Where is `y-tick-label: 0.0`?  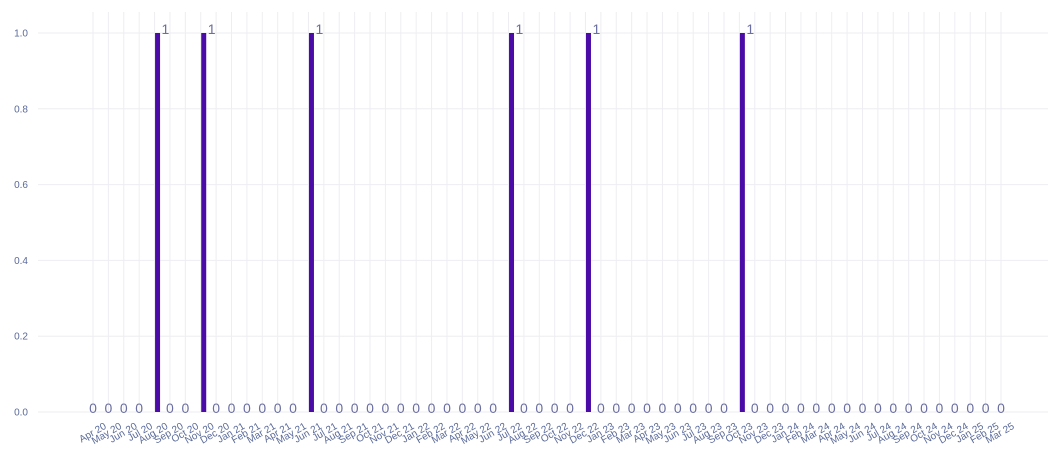
y-tick-label: 0.0 is located at coordinates (21, 413).